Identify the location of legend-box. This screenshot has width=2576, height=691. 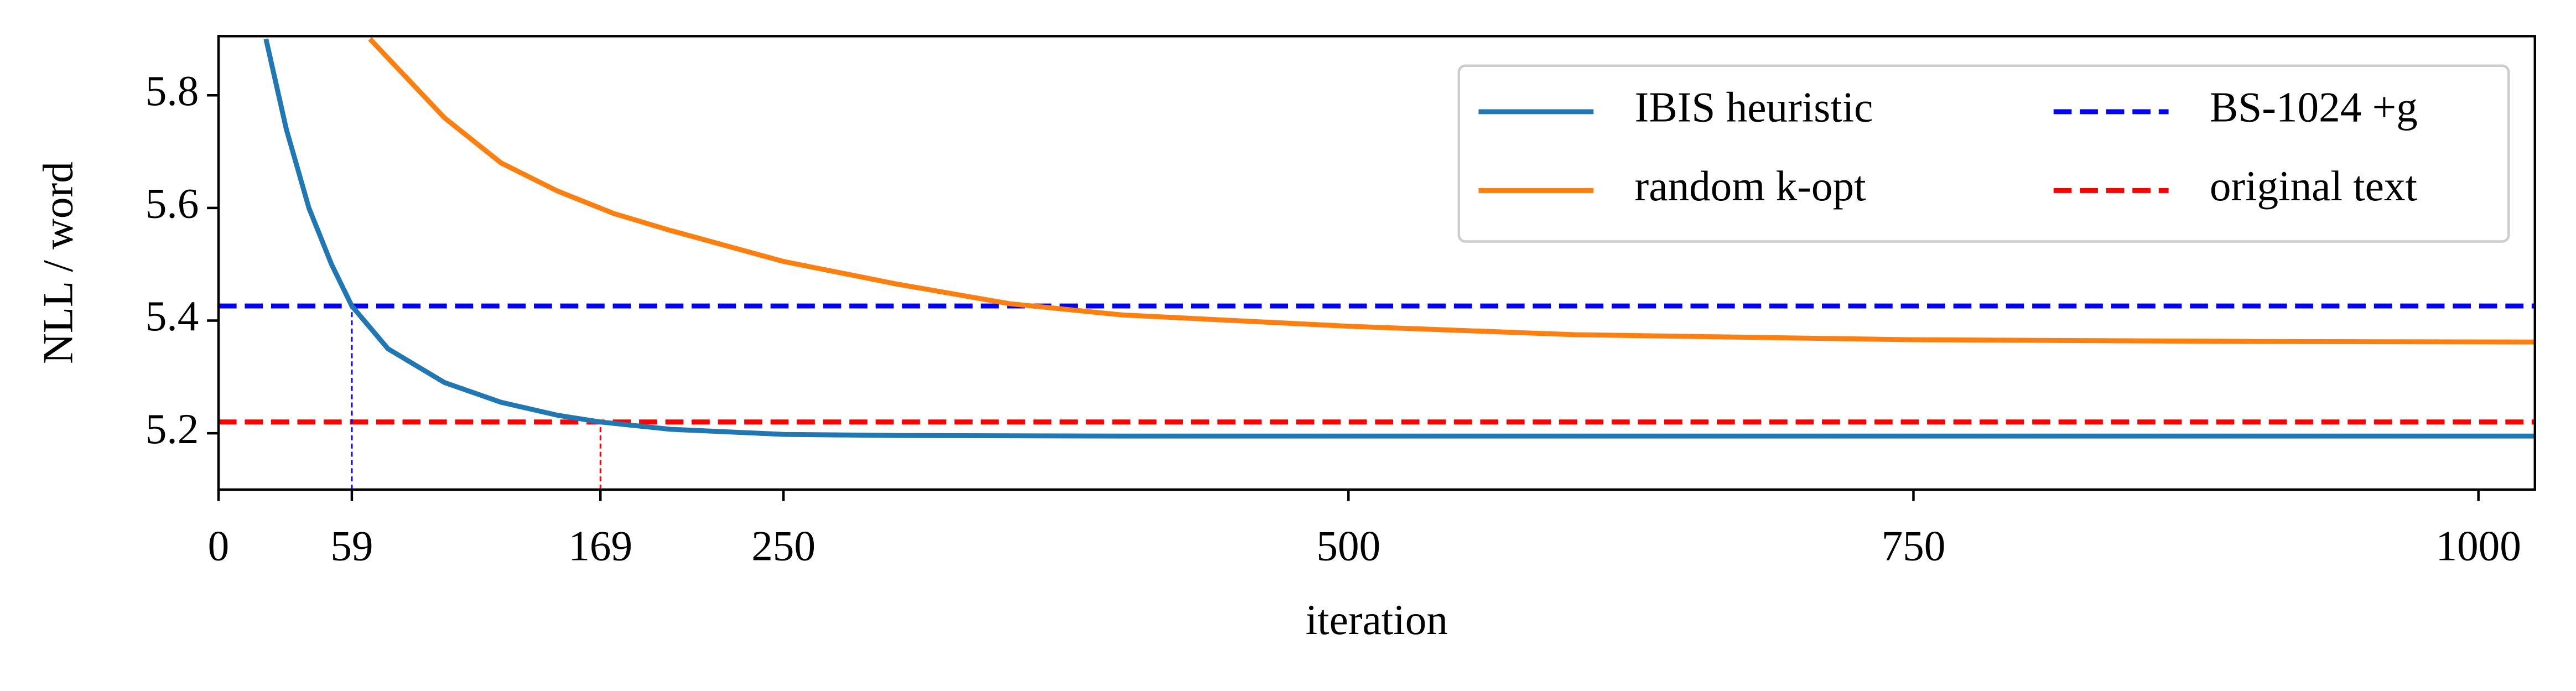
(1983, 154).